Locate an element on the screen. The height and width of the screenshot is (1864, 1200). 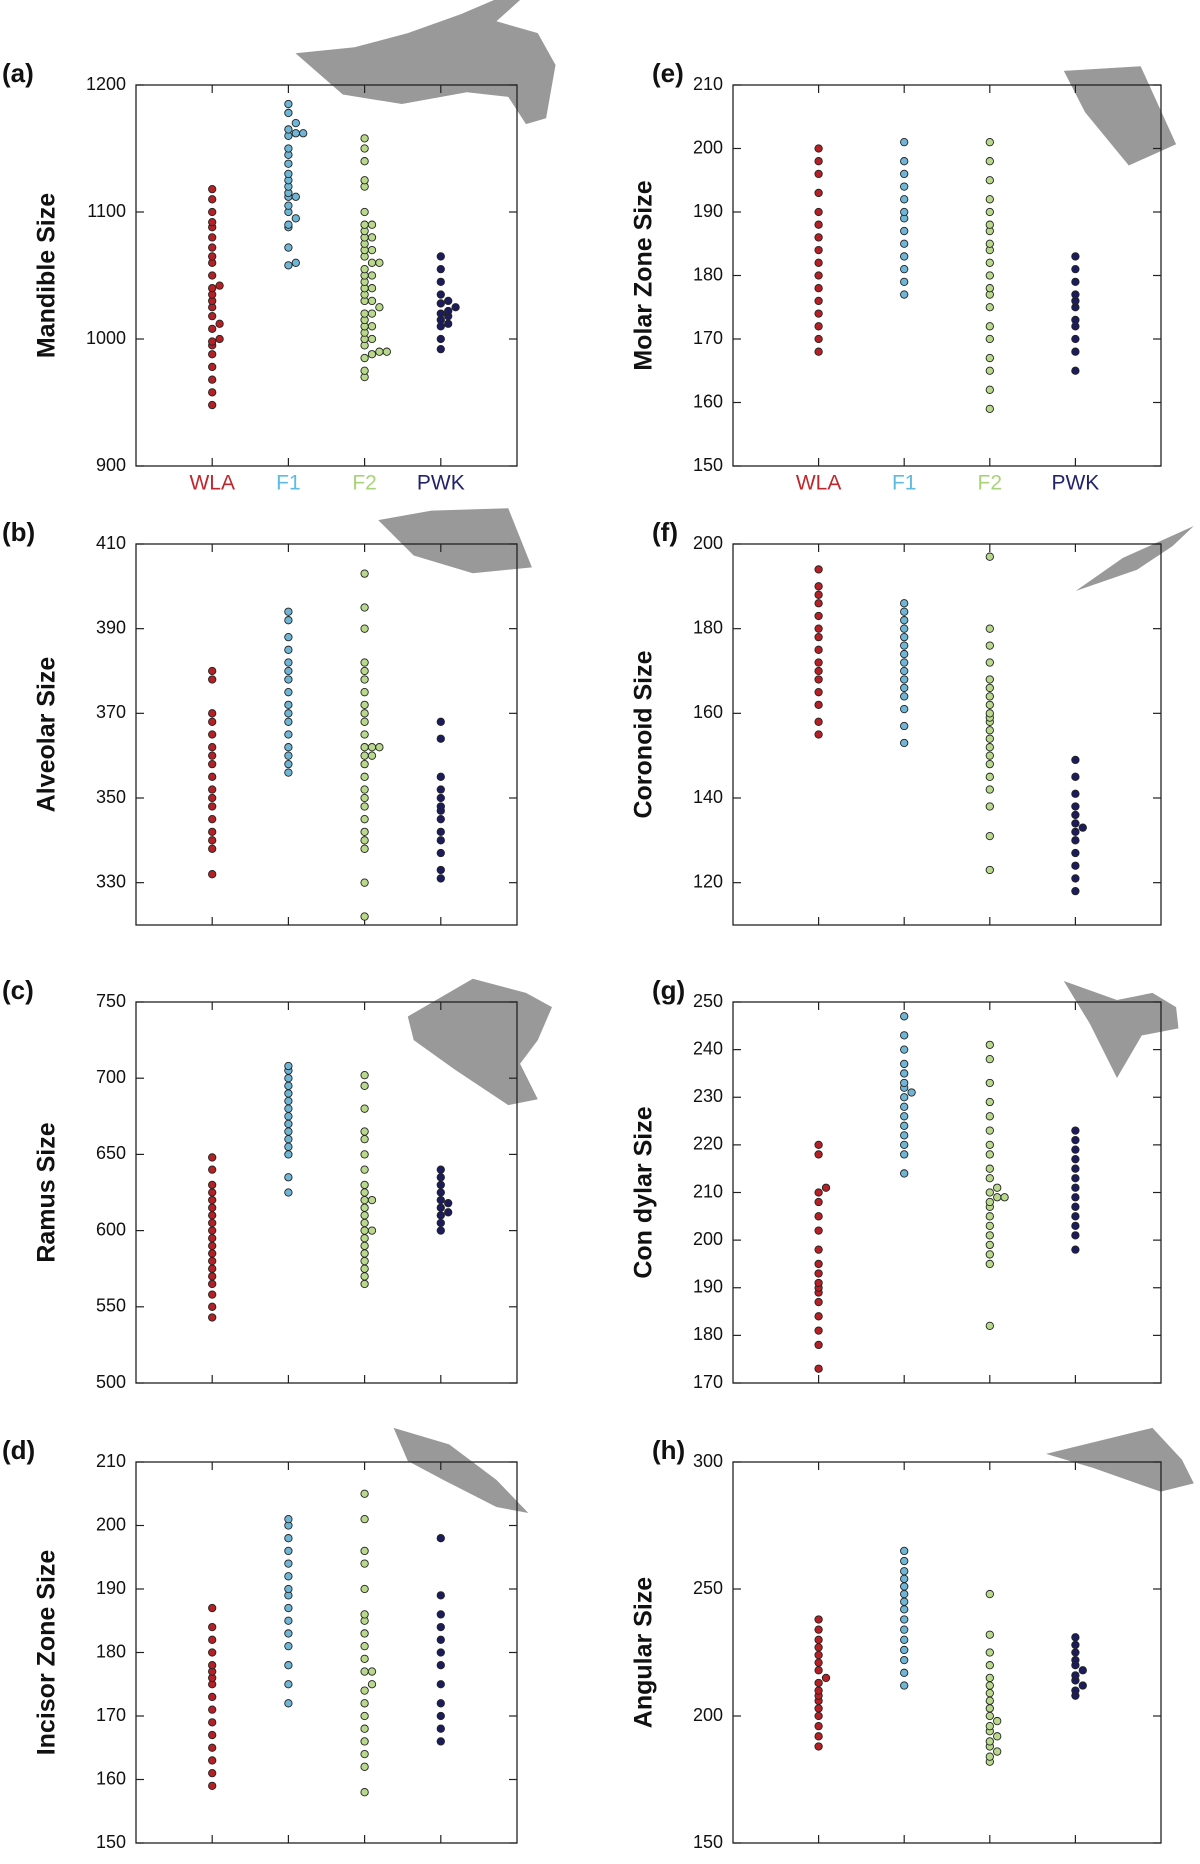
y-tick-label: 1000 is located at coordinates (106, 338).